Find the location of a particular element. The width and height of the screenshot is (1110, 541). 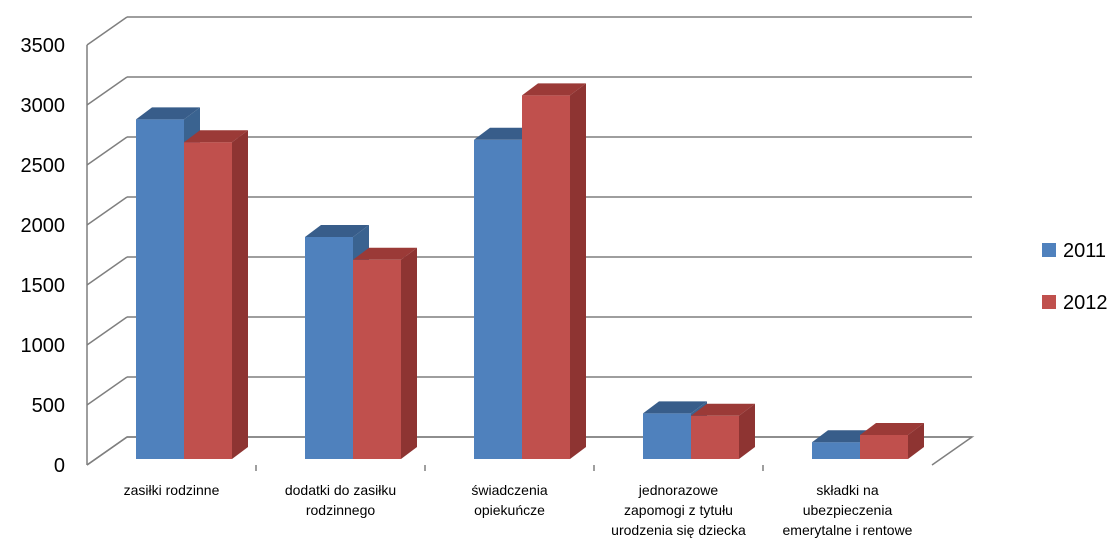

y-tick-label: 0 is located at coordinates (59, 466).